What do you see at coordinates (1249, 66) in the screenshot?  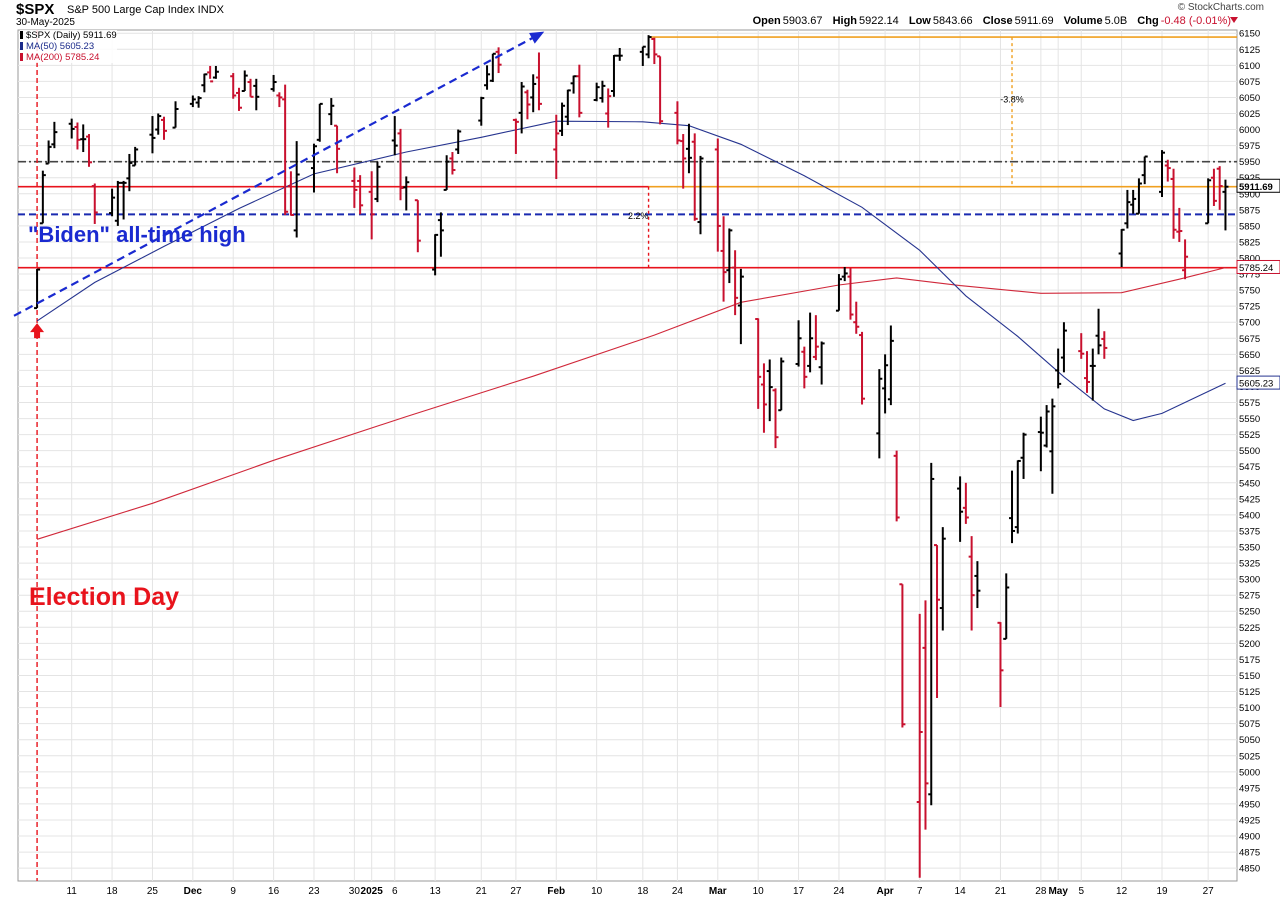 I see `y-tick-label: 6100` at bounding box center [1249, 66].